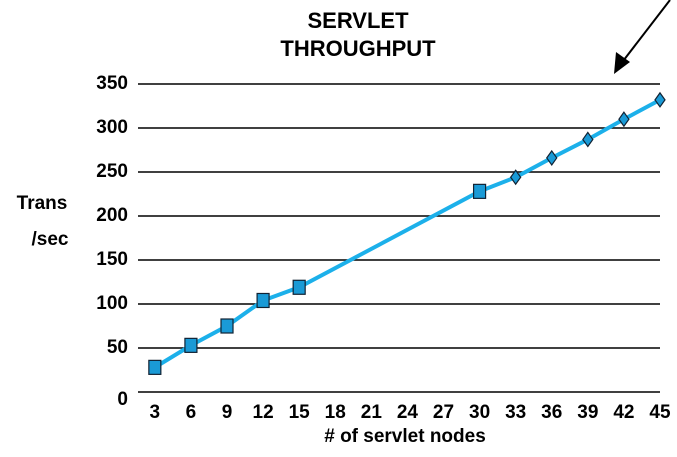  What do you see at coordinates (642, 37) in the screenshot?
I see `arrow` at bounding box center [642, 37].